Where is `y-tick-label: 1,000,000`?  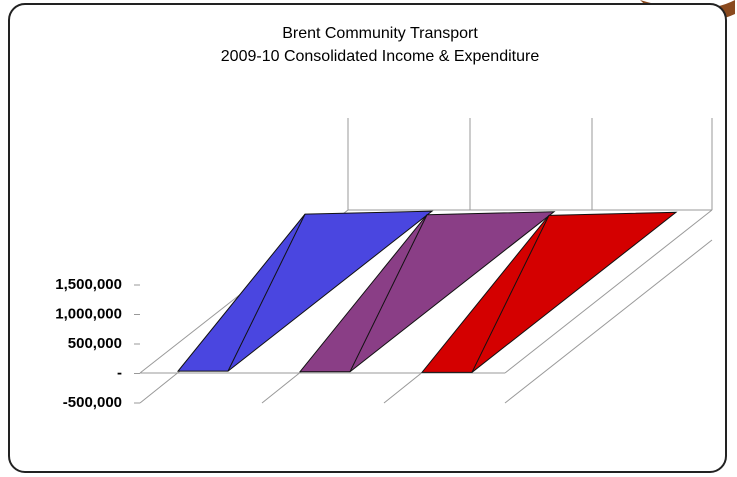 y-tick-label: 1,000,000 is located at coordinates (88, 313).